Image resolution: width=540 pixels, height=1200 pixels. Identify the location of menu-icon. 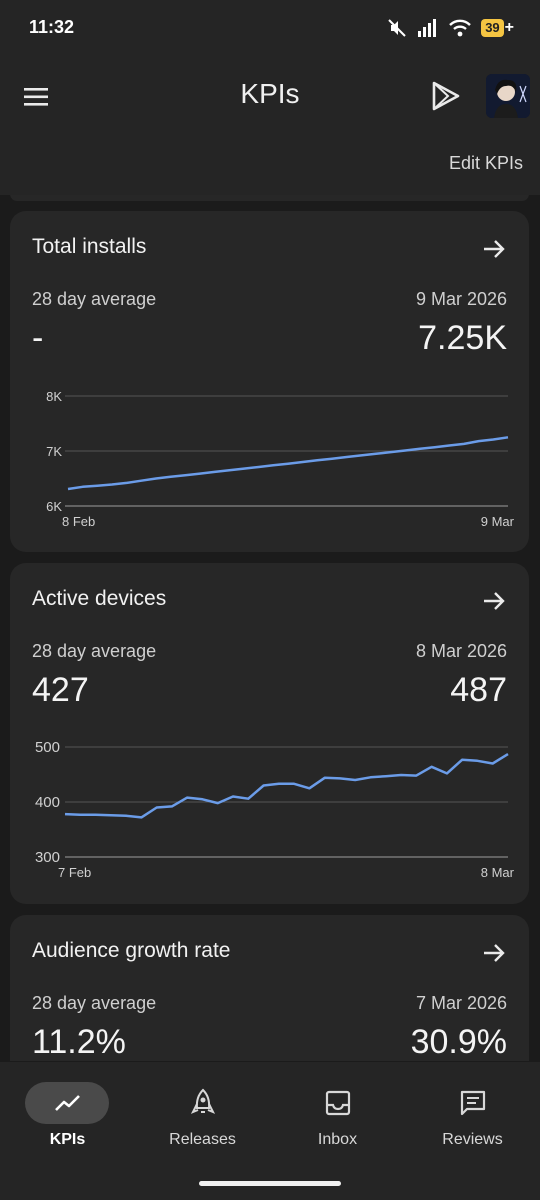
(37, 97).